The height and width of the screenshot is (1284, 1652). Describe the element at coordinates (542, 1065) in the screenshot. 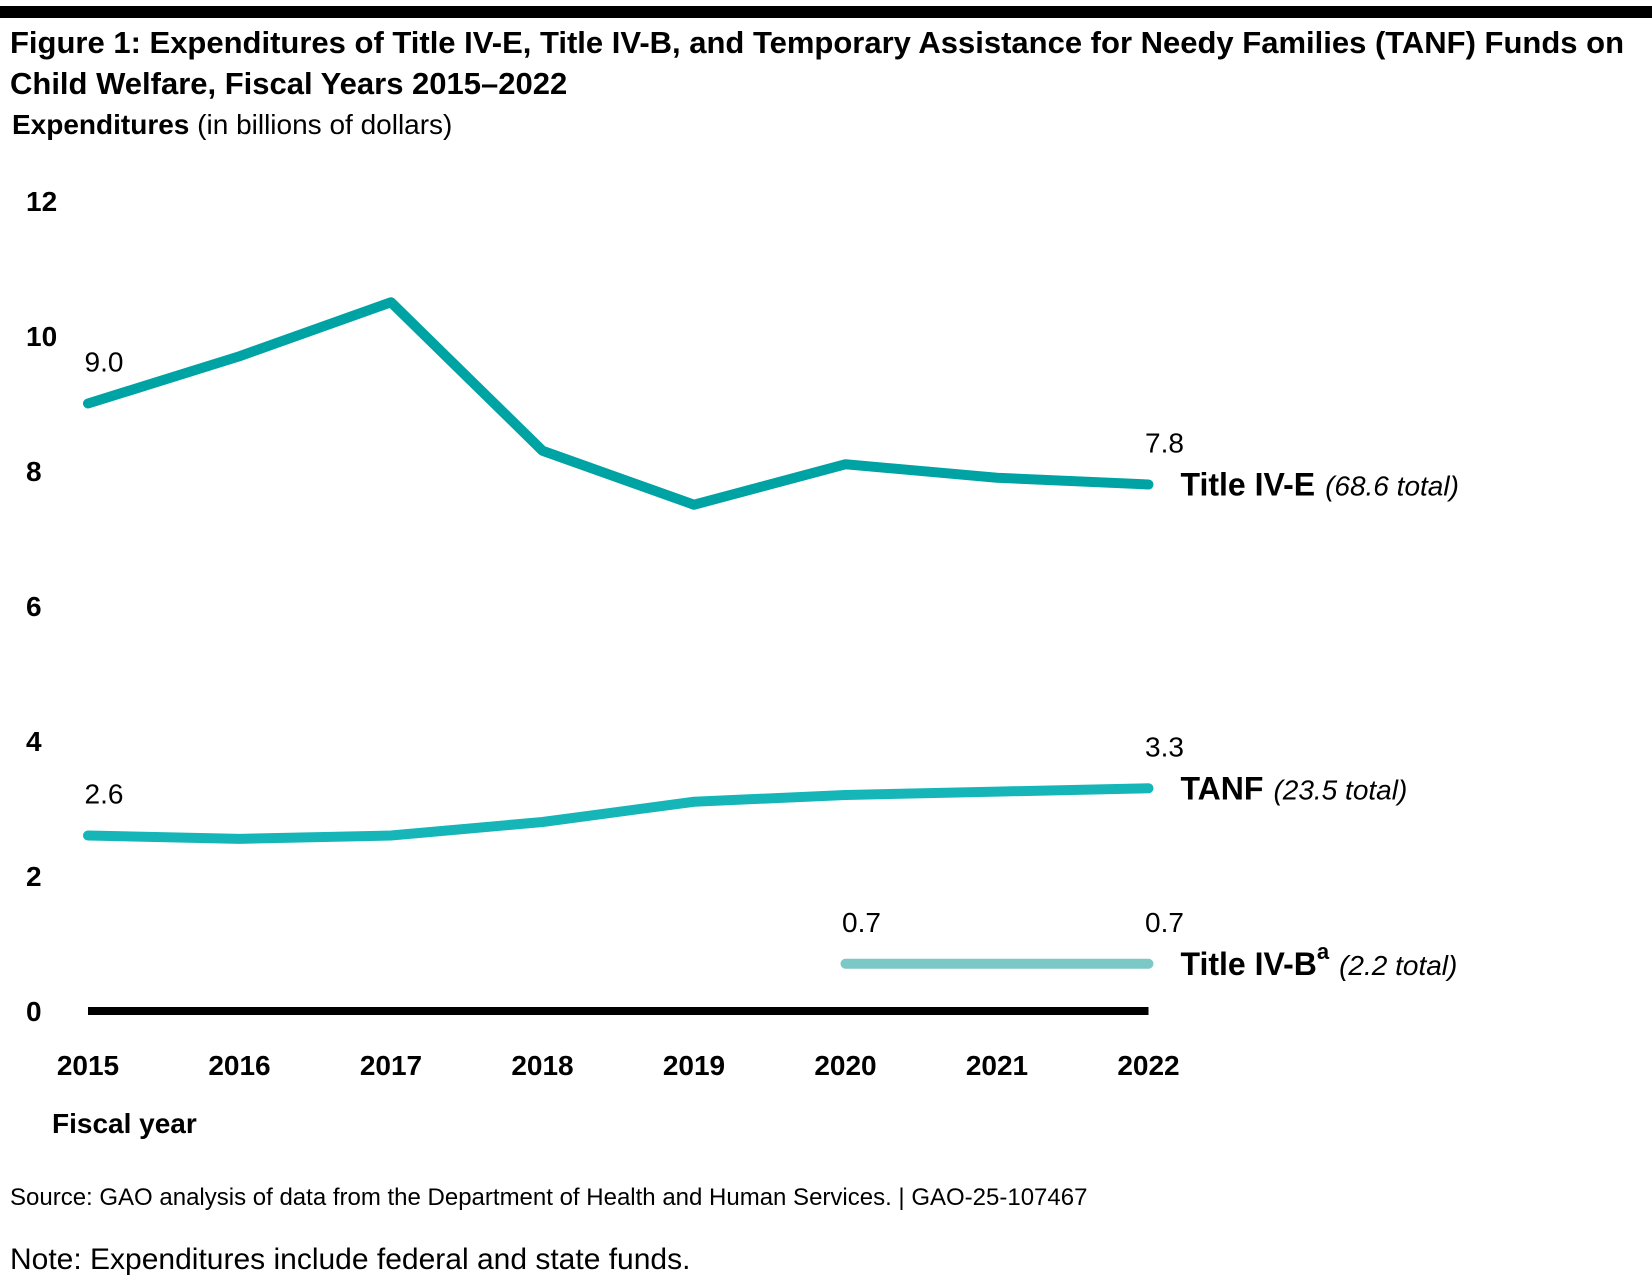

I see `x-tick-label: 2018` at that location.